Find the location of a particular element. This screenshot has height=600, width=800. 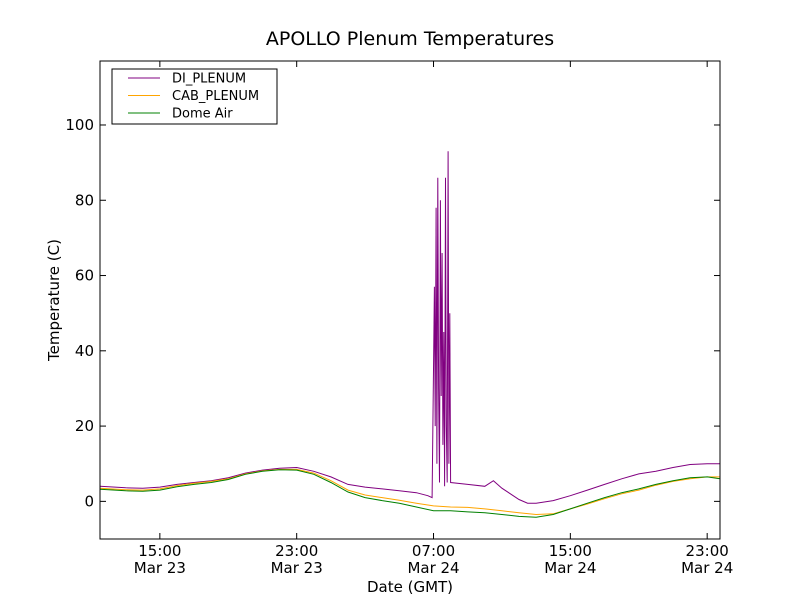

y-axis-label: Temperature (C) is located at coordinates (54, 300).